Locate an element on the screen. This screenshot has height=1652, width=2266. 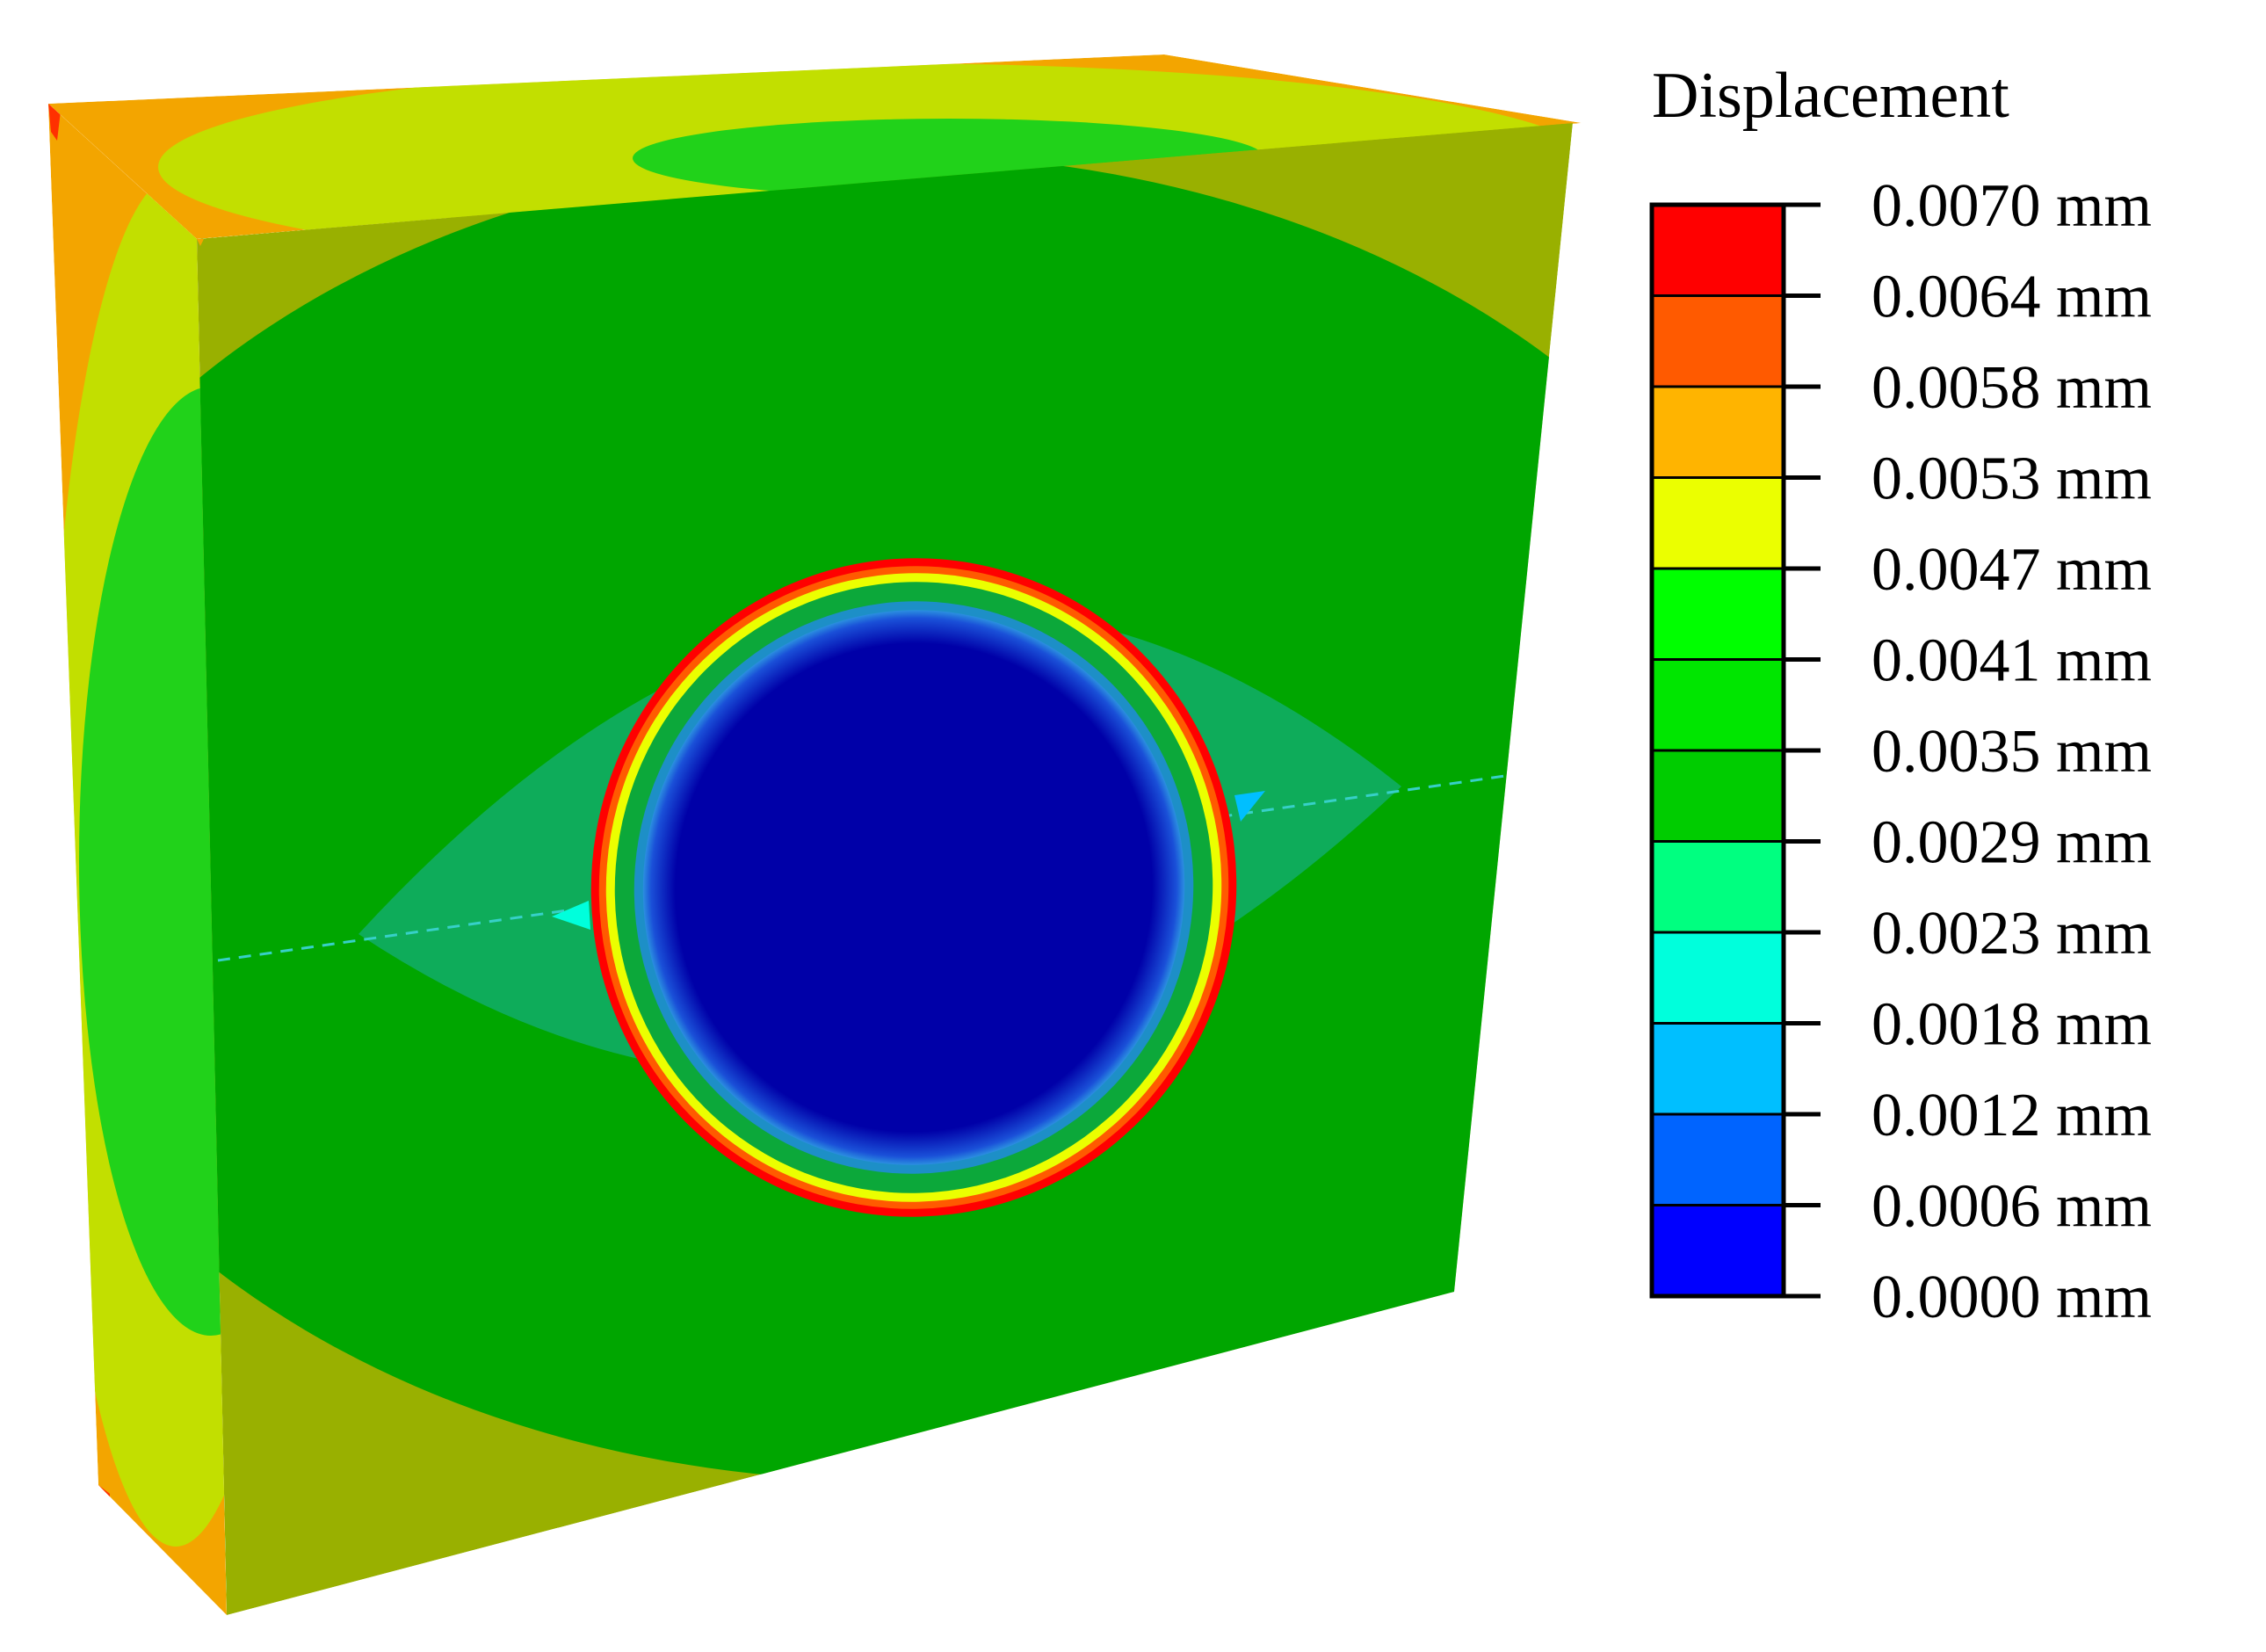
legend-label: 0.0006 mm is located at coordinates (2011, 1207).